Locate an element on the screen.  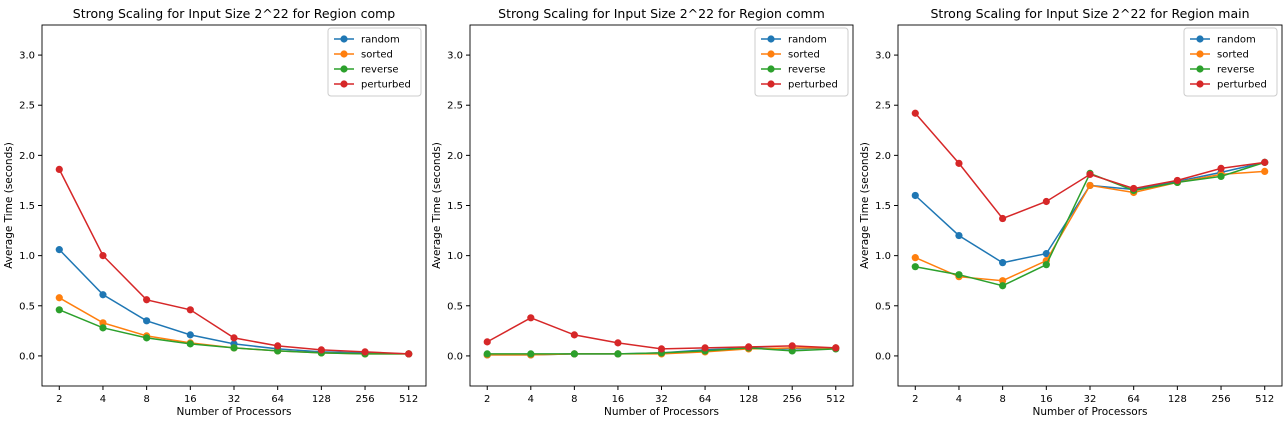
x-tick-label: 2 is located at coordinates (59, 399).